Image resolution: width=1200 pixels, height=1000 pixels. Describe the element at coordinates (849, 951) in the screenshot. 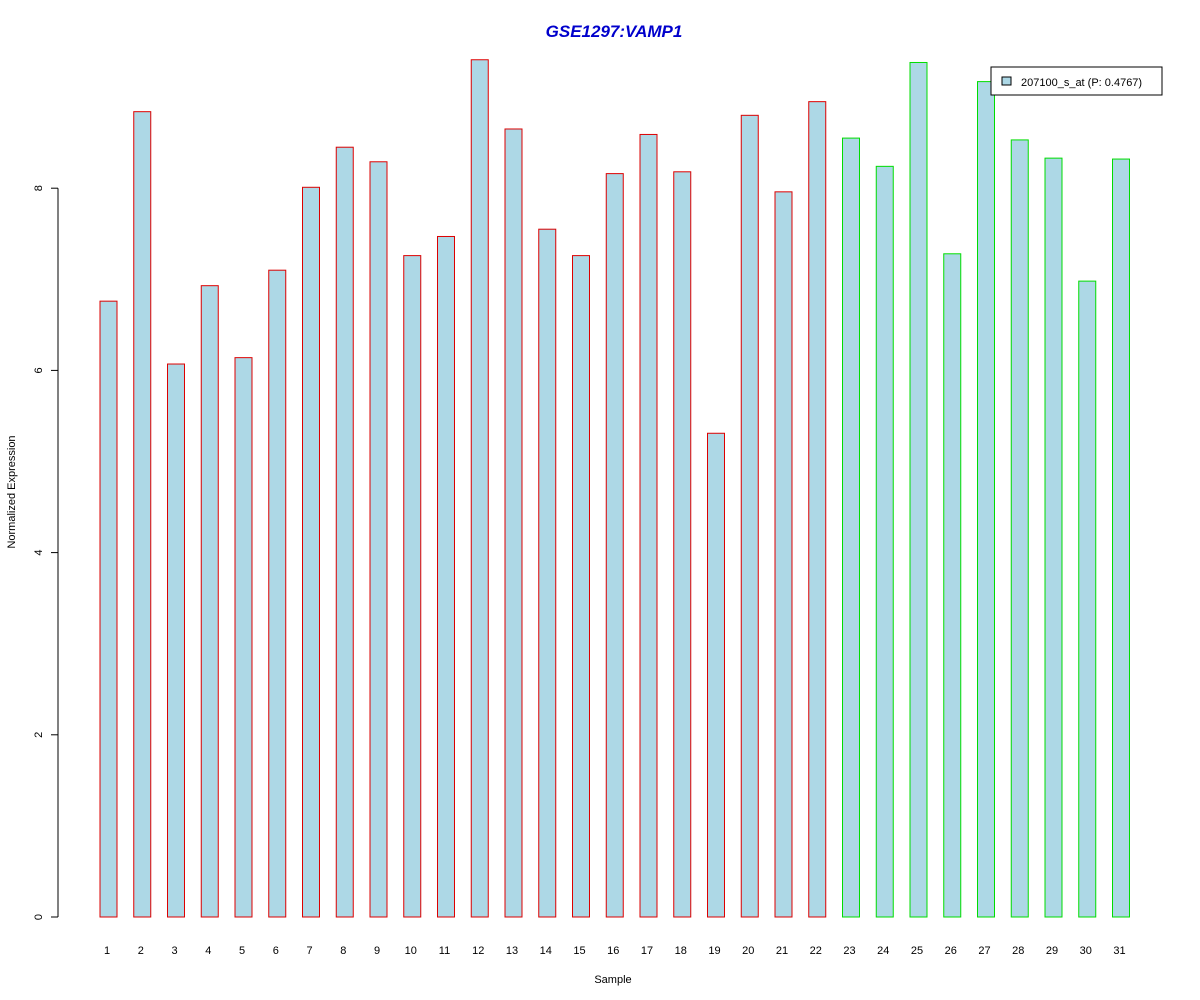

I see `x-tick-label: 23` at that location.